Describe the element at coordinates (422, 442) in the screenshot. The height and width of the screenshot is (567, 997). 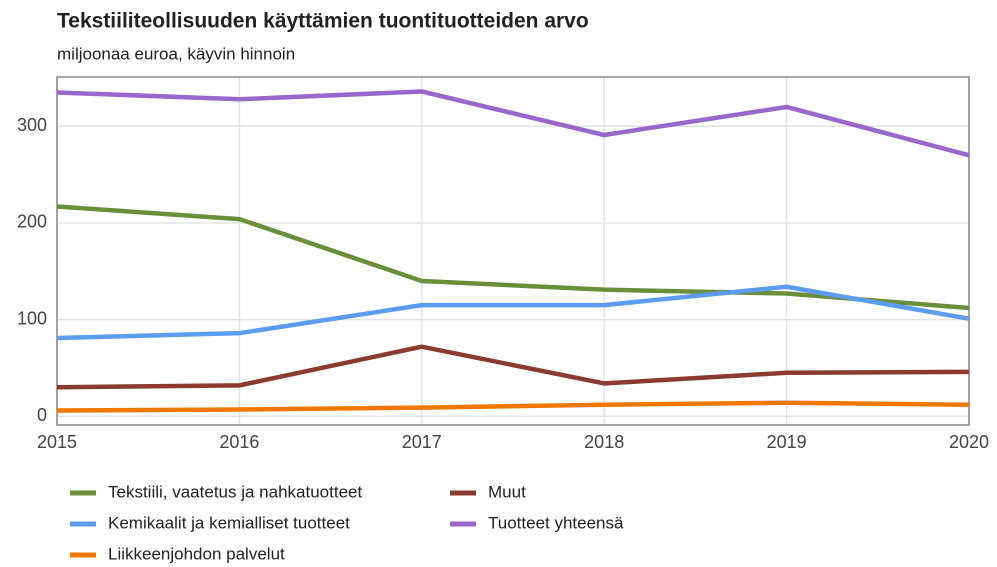
I see `x-tick-label: 2017` at that location.